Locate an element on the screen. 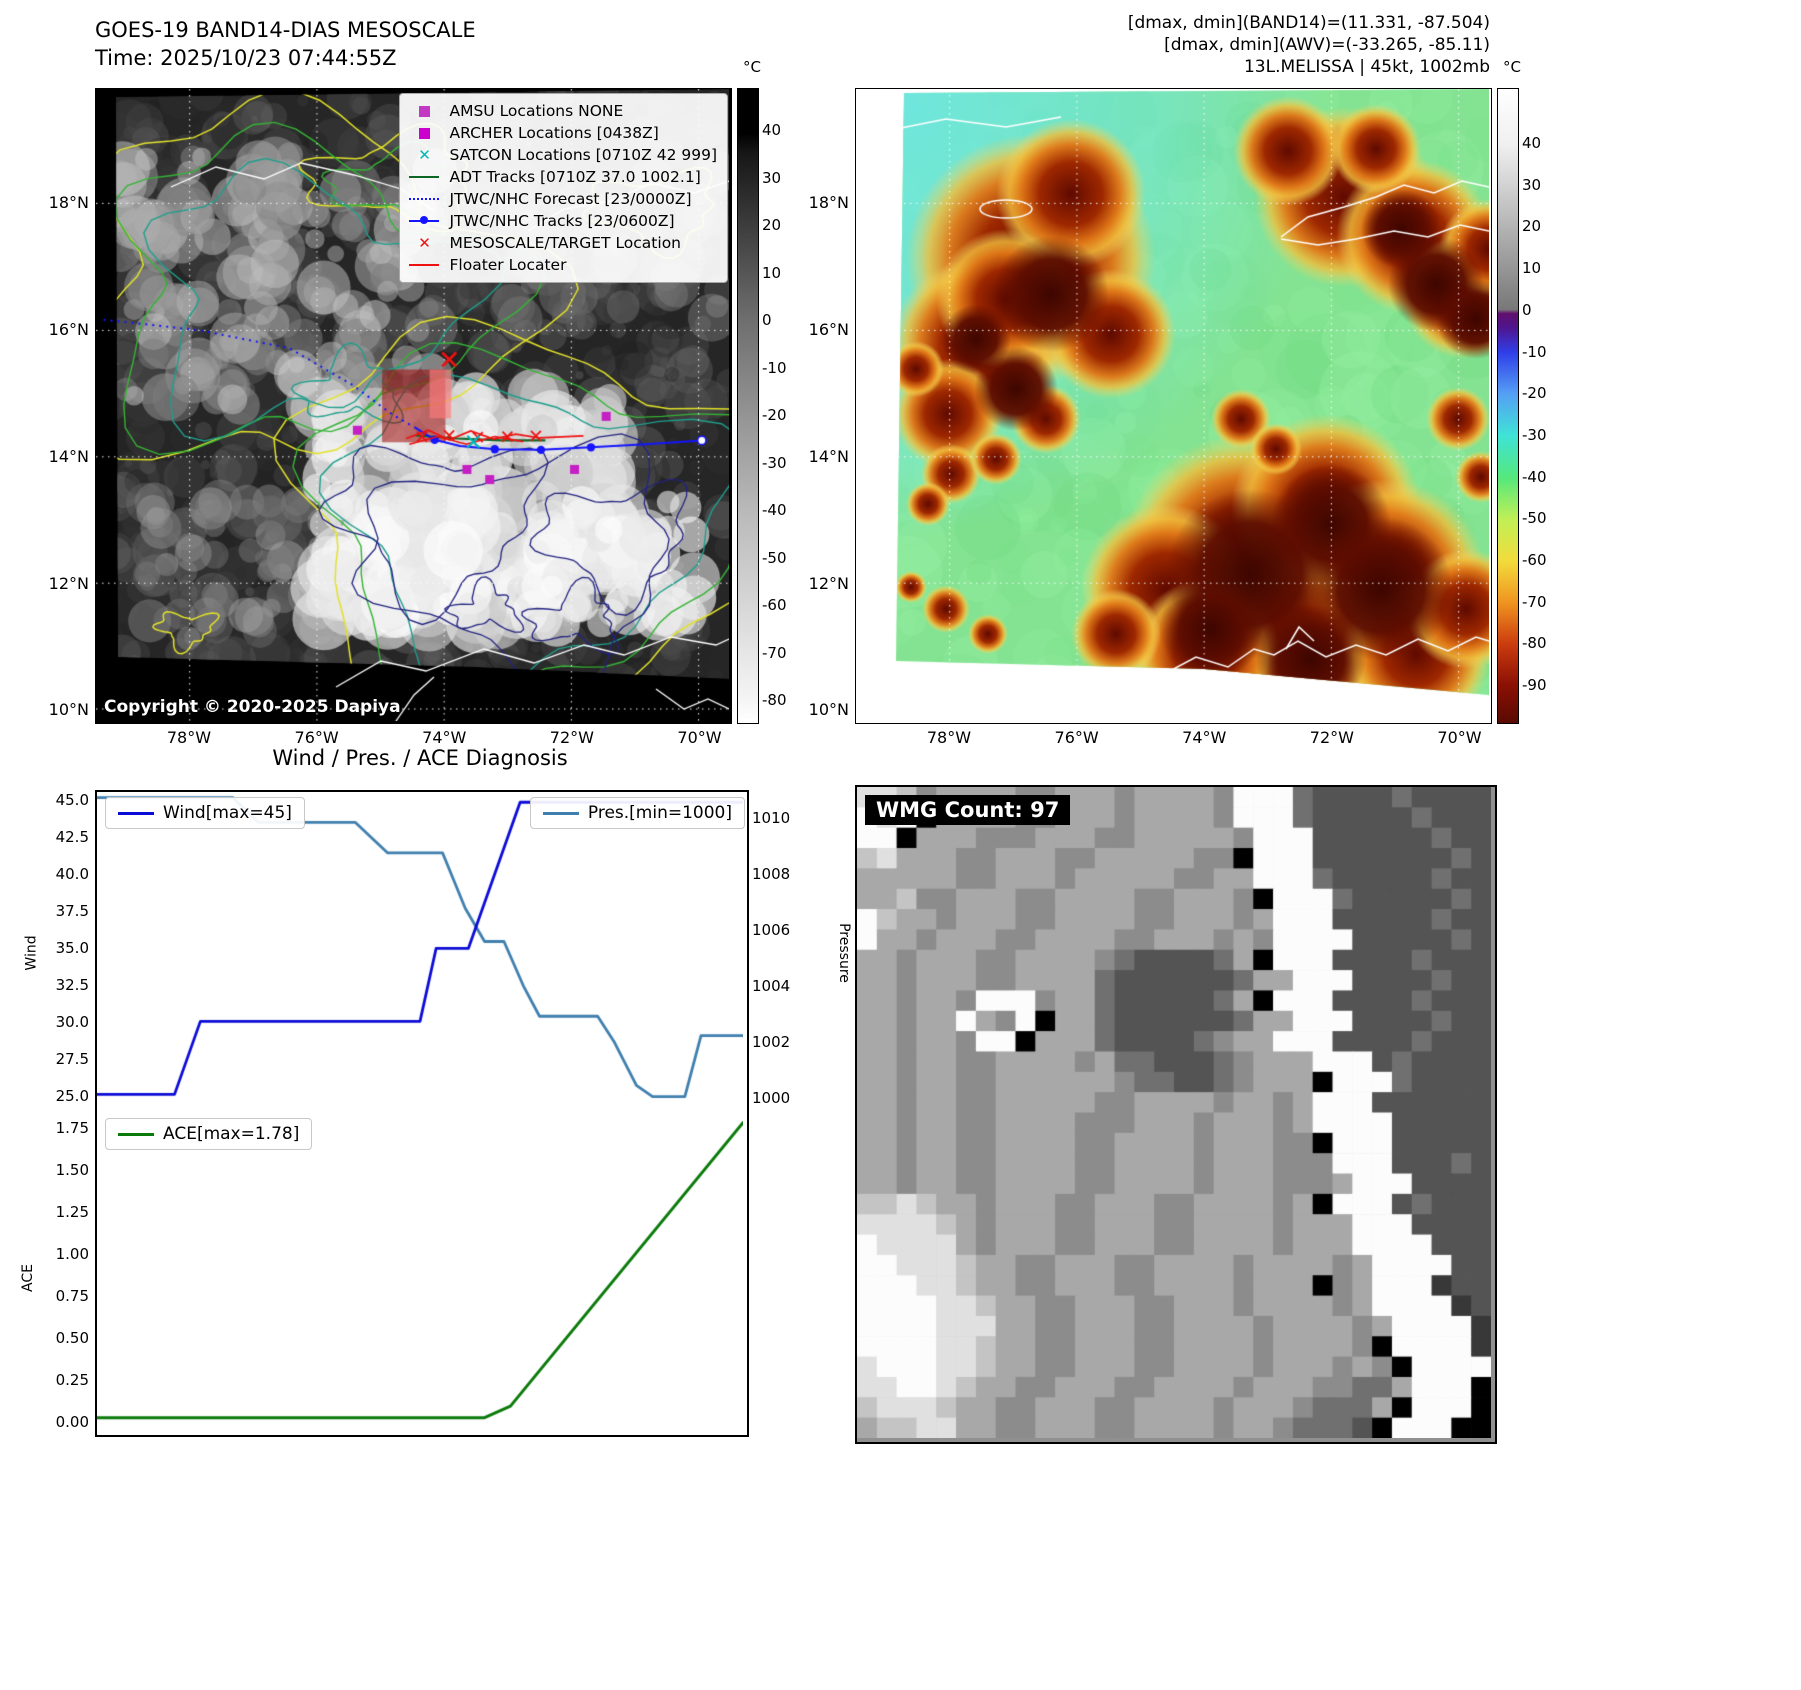 This screenshot has height=1690, width=1801. awv-colorbar-tick: 30 is located at coordinates (1532, 184).